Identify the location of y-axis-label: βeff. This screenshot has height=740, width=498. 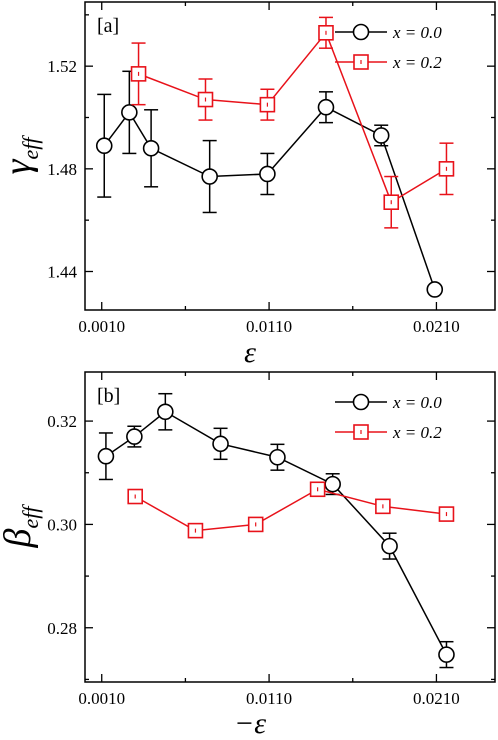
(21, 526).